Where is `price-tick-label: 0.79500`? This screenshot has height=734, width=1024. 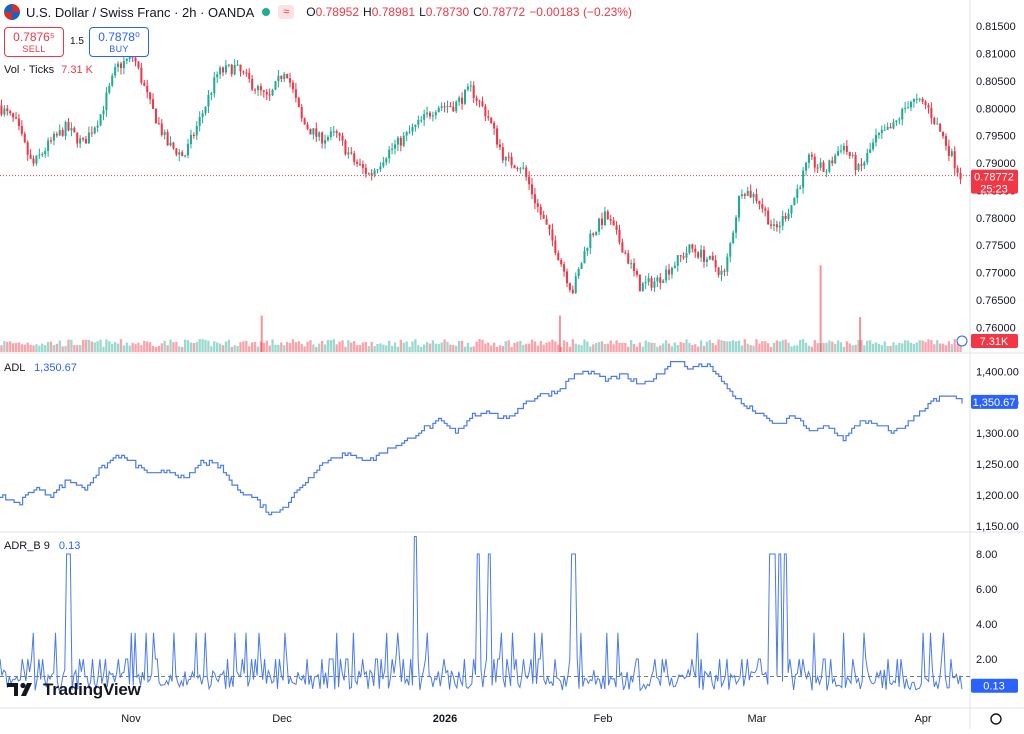 price-tick-label: 0.79500 is located at coordinates (996, 137).